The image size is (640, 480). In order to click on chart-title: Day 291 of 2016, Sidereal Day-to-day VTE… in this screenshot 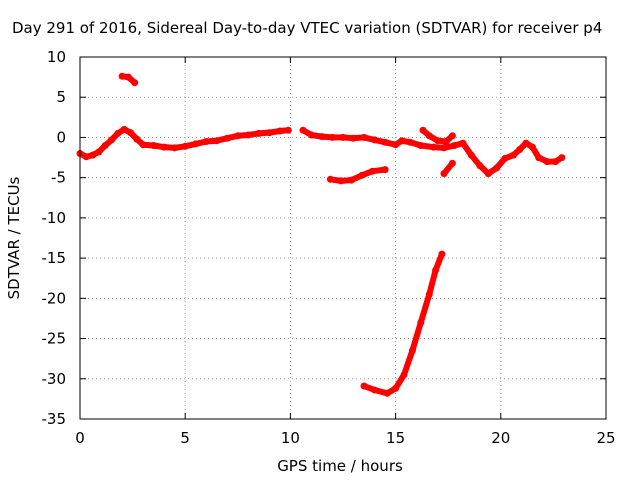, I will do `click(307, 28)`.